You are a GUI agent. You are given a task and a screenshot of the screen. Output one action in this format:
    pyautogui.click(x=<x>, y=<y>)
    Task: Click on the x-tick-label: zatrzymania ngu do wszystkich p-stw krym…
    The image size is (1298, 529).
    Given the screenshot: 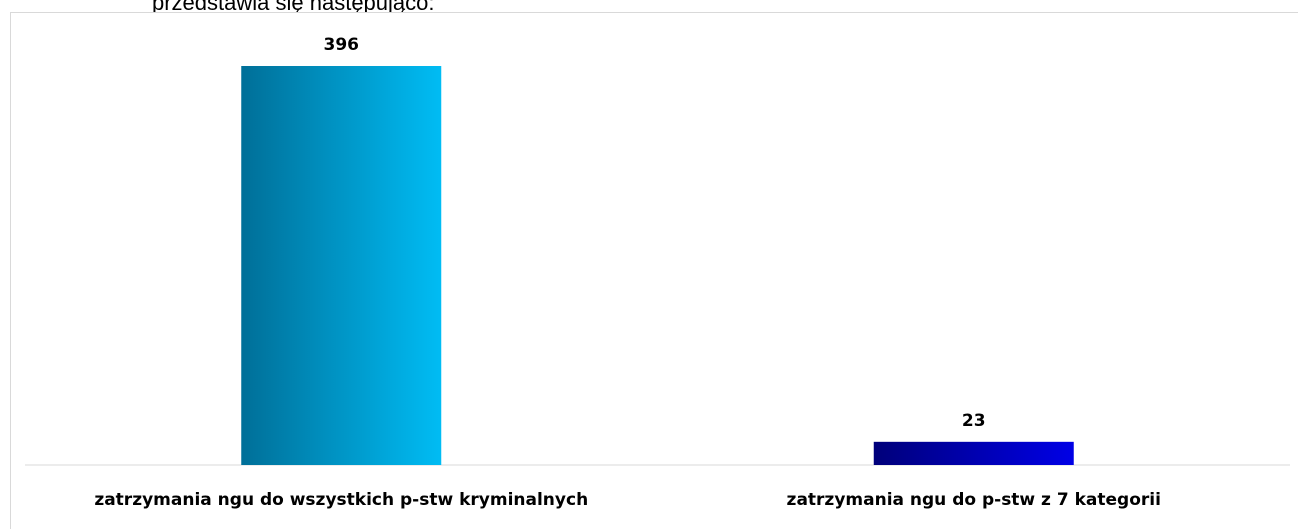 What is the action you would take?
    pyautogui.click(x=341, y=500)
    